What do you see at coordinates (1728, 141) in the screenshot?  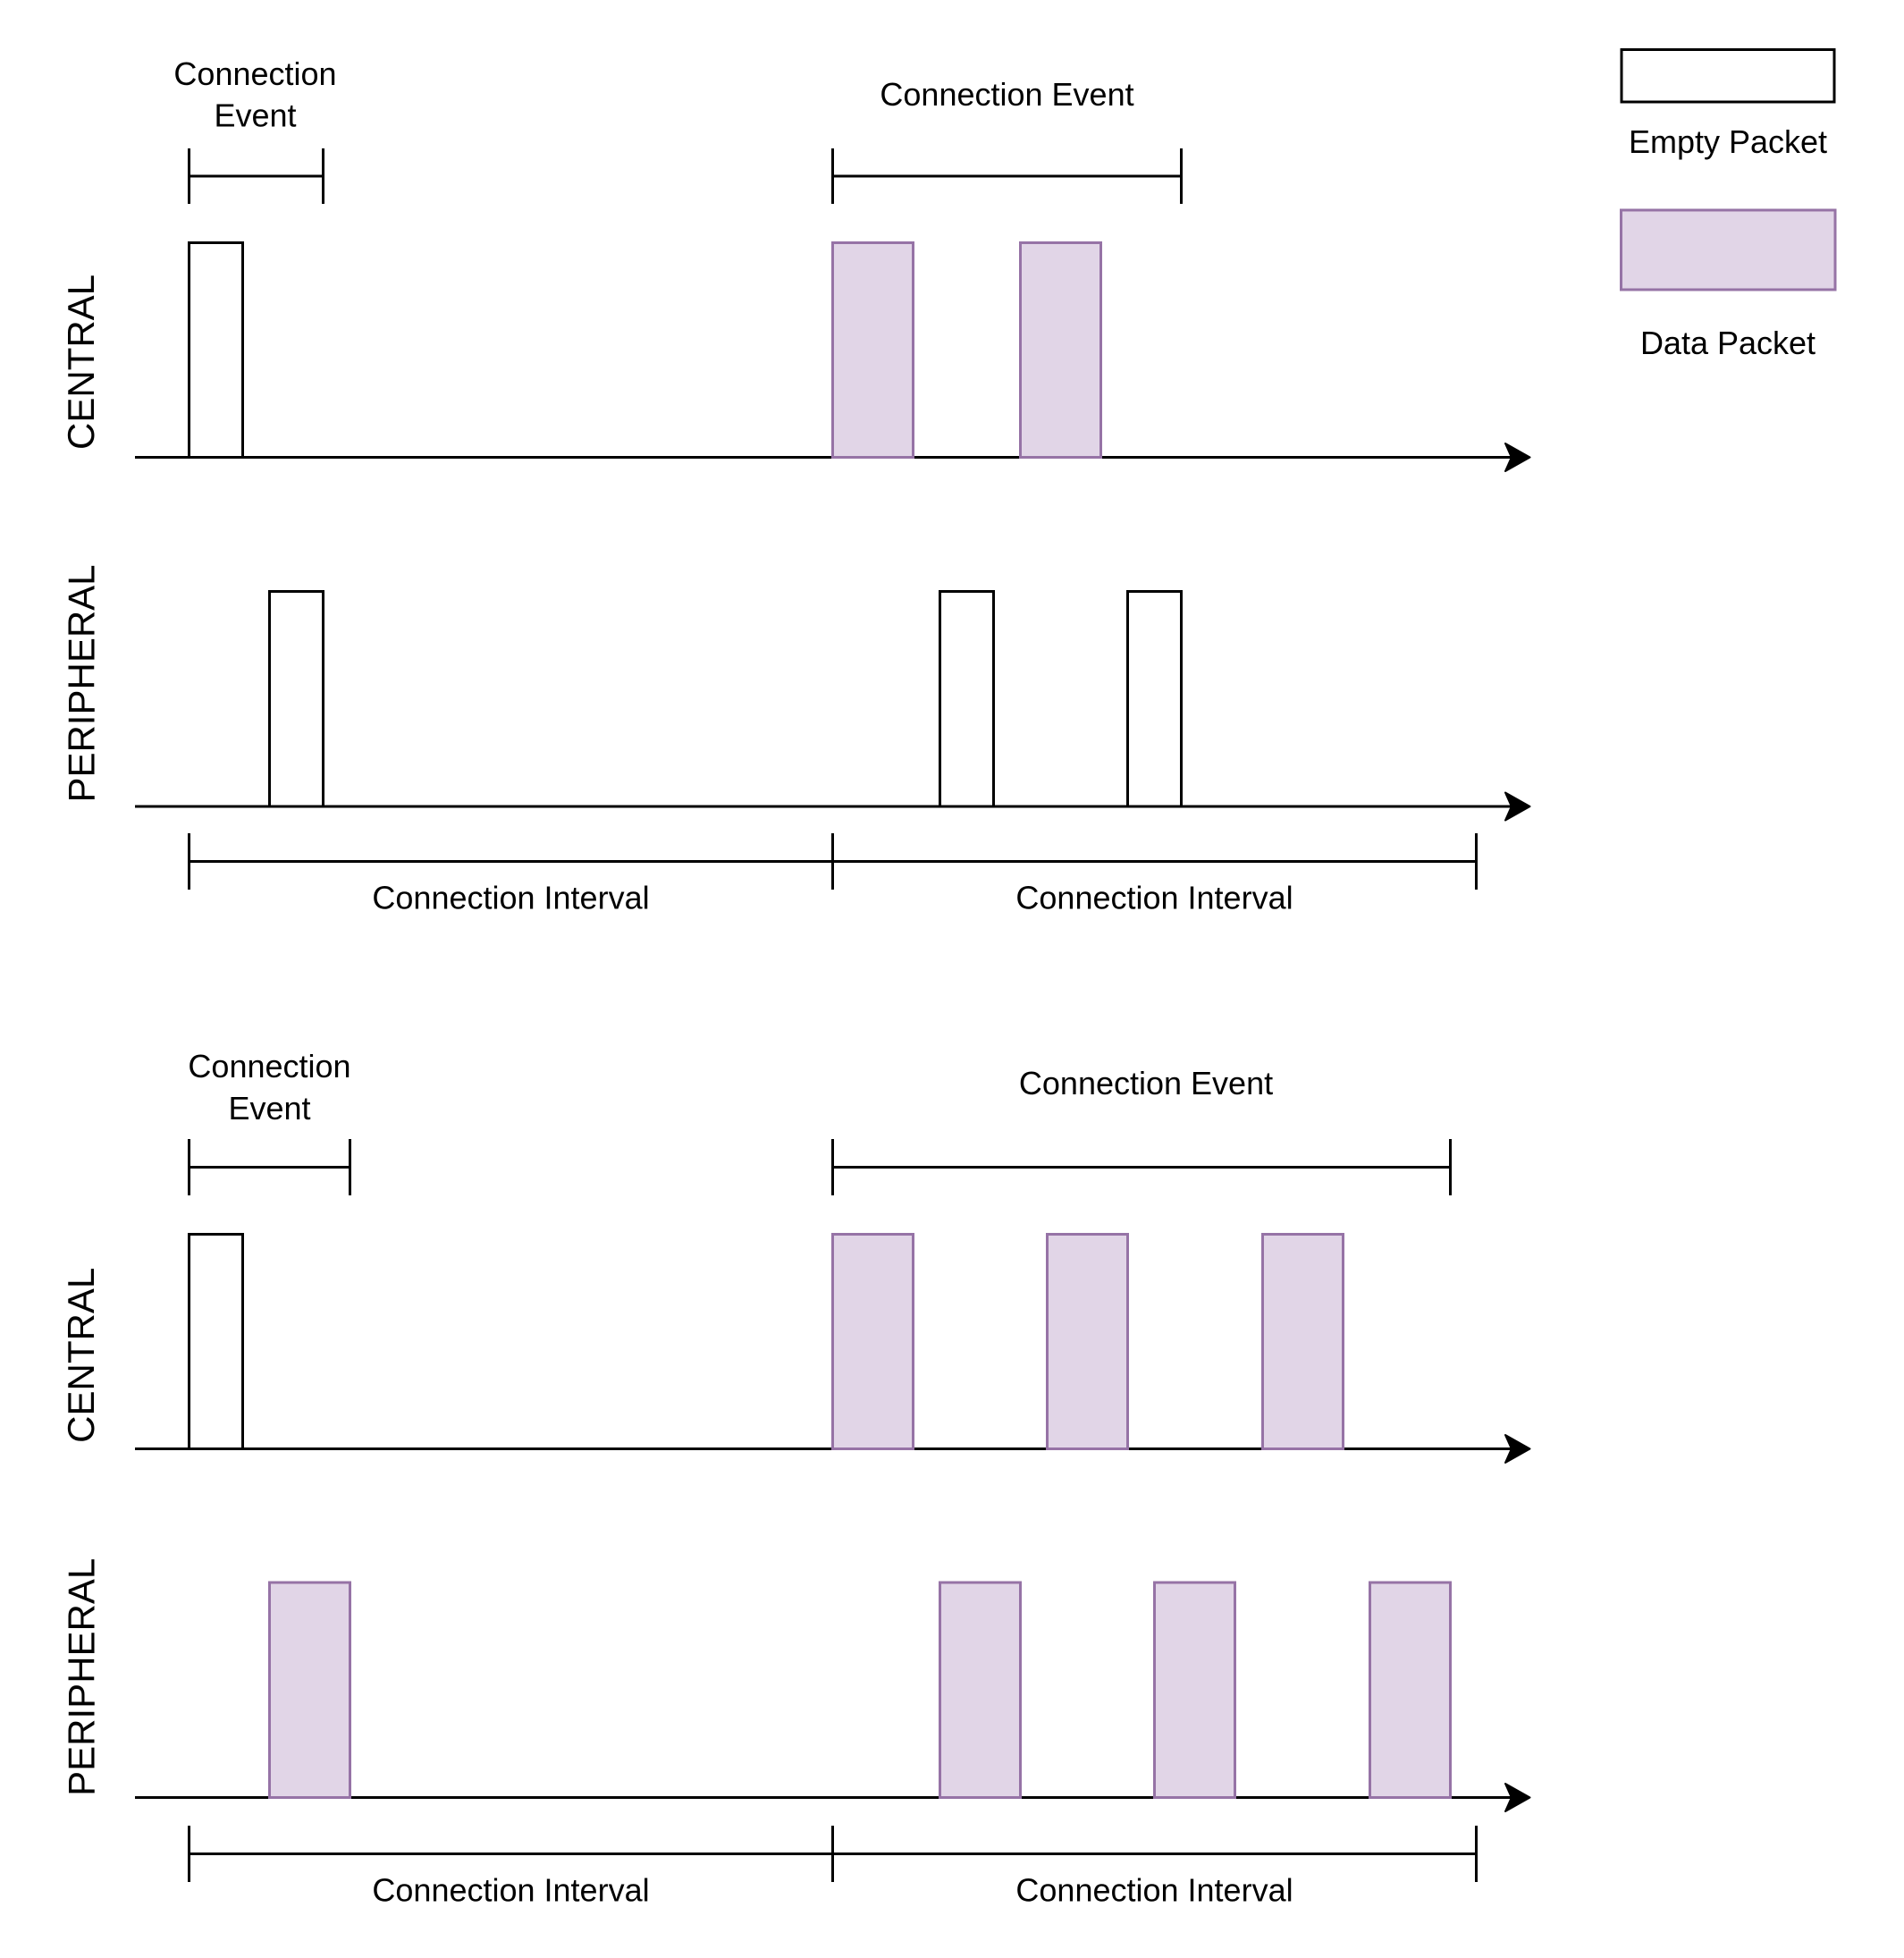 I see `svg-text: Empty Packet` at bounding box center [1728, 141].